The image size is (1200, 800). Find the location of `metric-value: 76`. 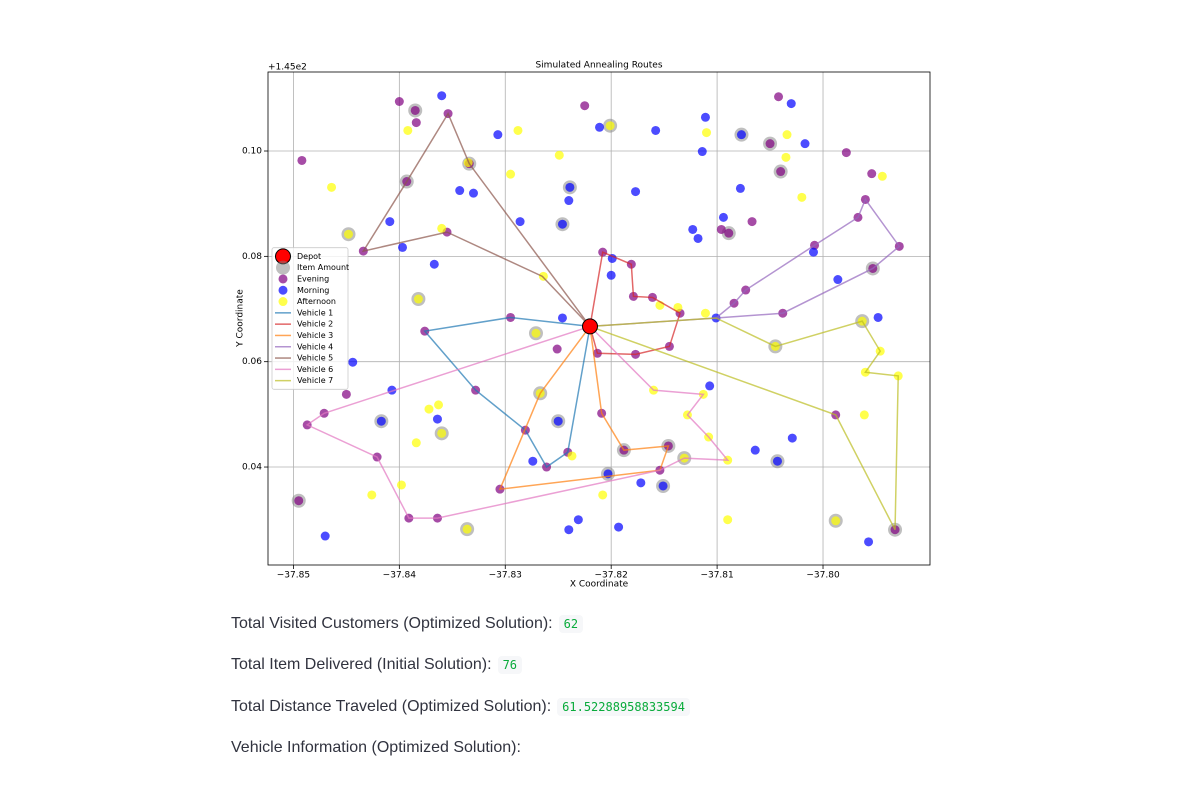

metric-value: 76 is located at coordinates (510, 665).